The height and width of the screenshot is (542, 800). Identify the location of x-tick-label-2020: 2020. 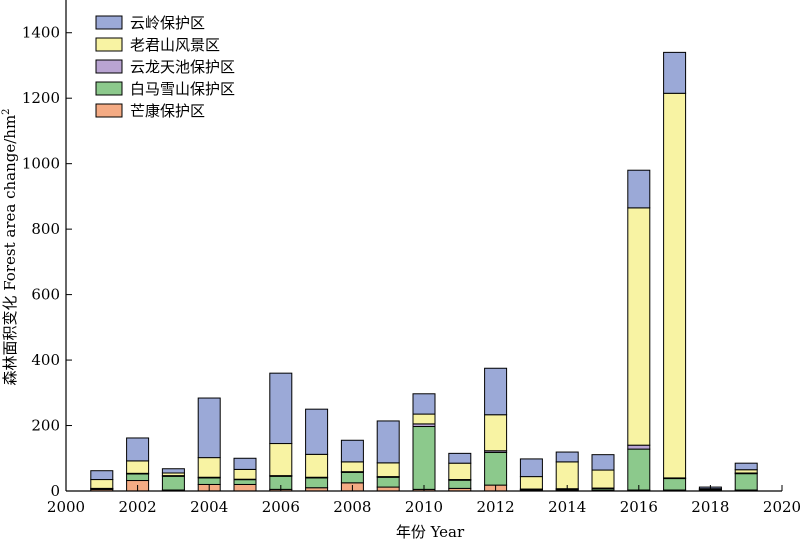
(781, 507).